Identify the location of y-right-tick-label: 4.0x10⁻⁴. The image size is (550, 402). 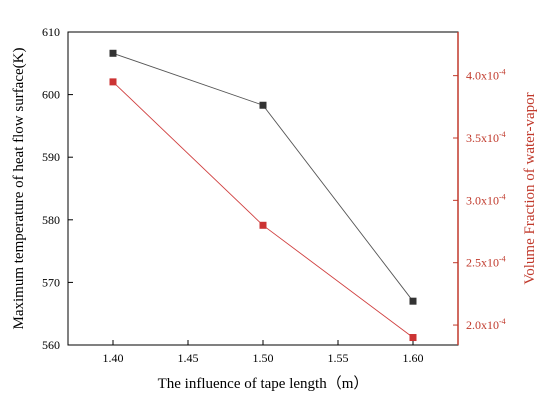
(486, 75).